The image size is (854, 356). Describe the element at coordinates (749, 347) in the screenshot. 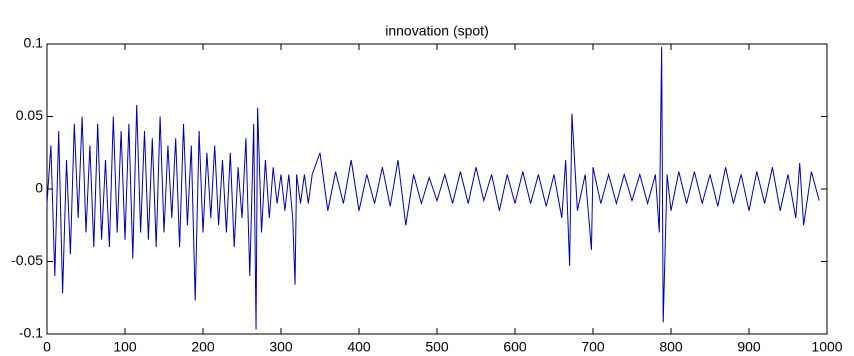

I see `x-tick-label: 900` at that location.